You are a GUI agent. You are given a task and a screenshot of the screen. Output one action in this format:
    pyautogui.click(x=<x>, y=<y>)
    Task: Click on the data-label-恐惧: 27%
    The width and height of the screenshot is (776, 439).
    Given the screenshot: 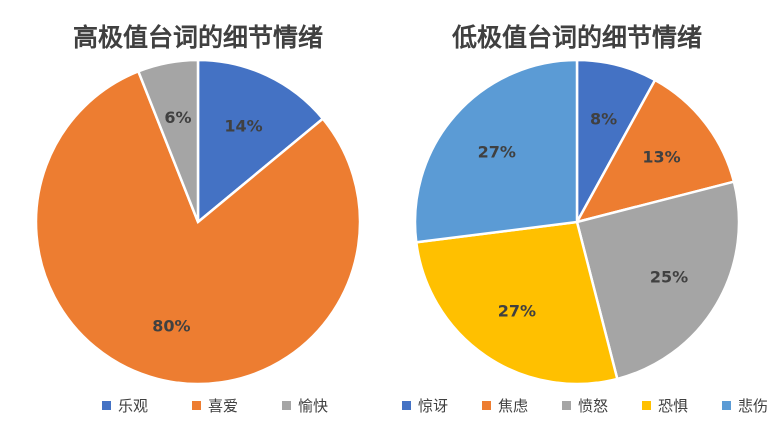 What is the action you would take?
    pyautogui.click(x=517, y=310)
    